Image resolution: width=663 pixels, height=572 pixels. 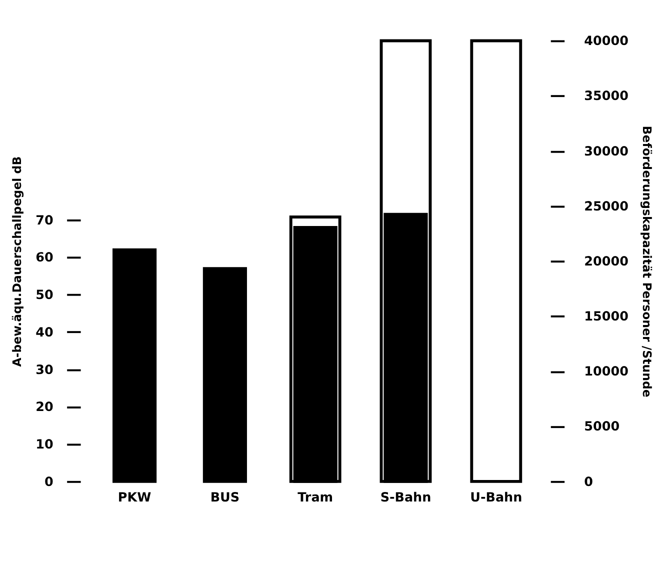 I want to click on y-tick-label: 20, so click(x=45, y=408).